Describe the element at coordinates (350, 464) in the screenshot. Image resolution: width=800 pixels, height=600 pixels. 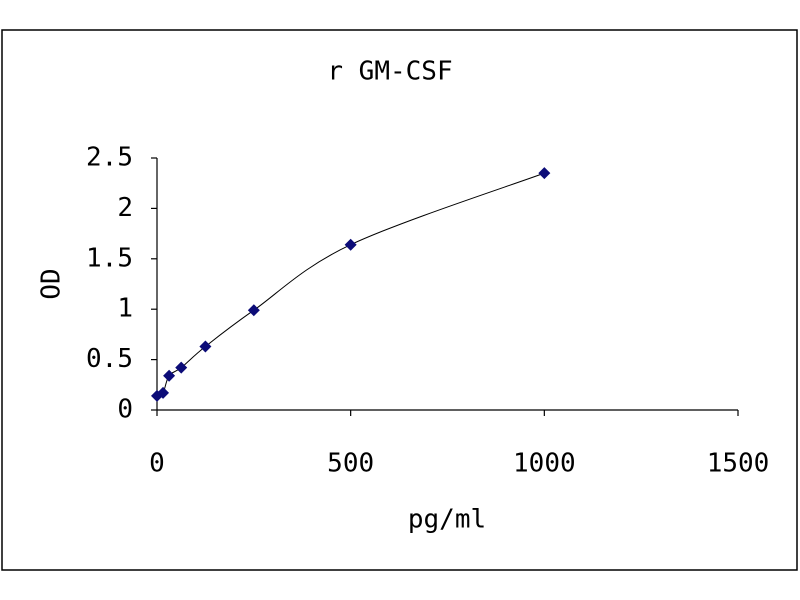
I see `x-tick-label: 500` at that location.